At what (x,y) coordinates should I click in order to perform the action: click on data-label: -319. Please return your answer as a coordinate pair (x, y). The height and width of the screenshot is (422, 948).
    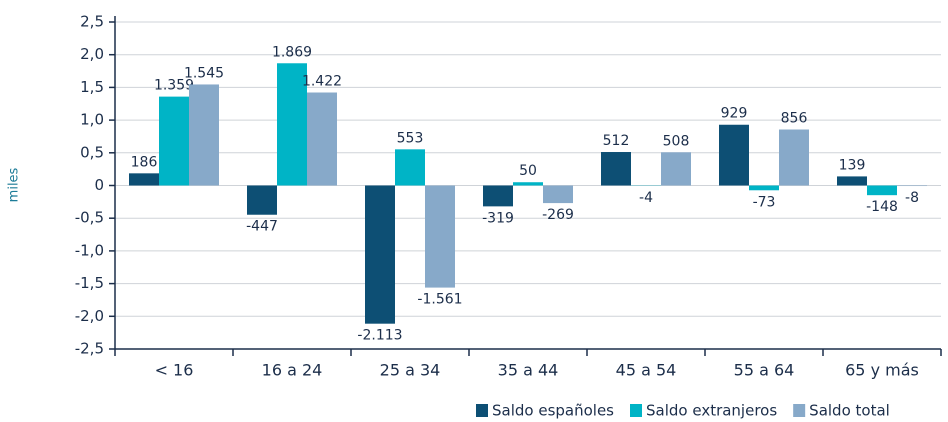
    Looking at the image, I should click on (498, 218).